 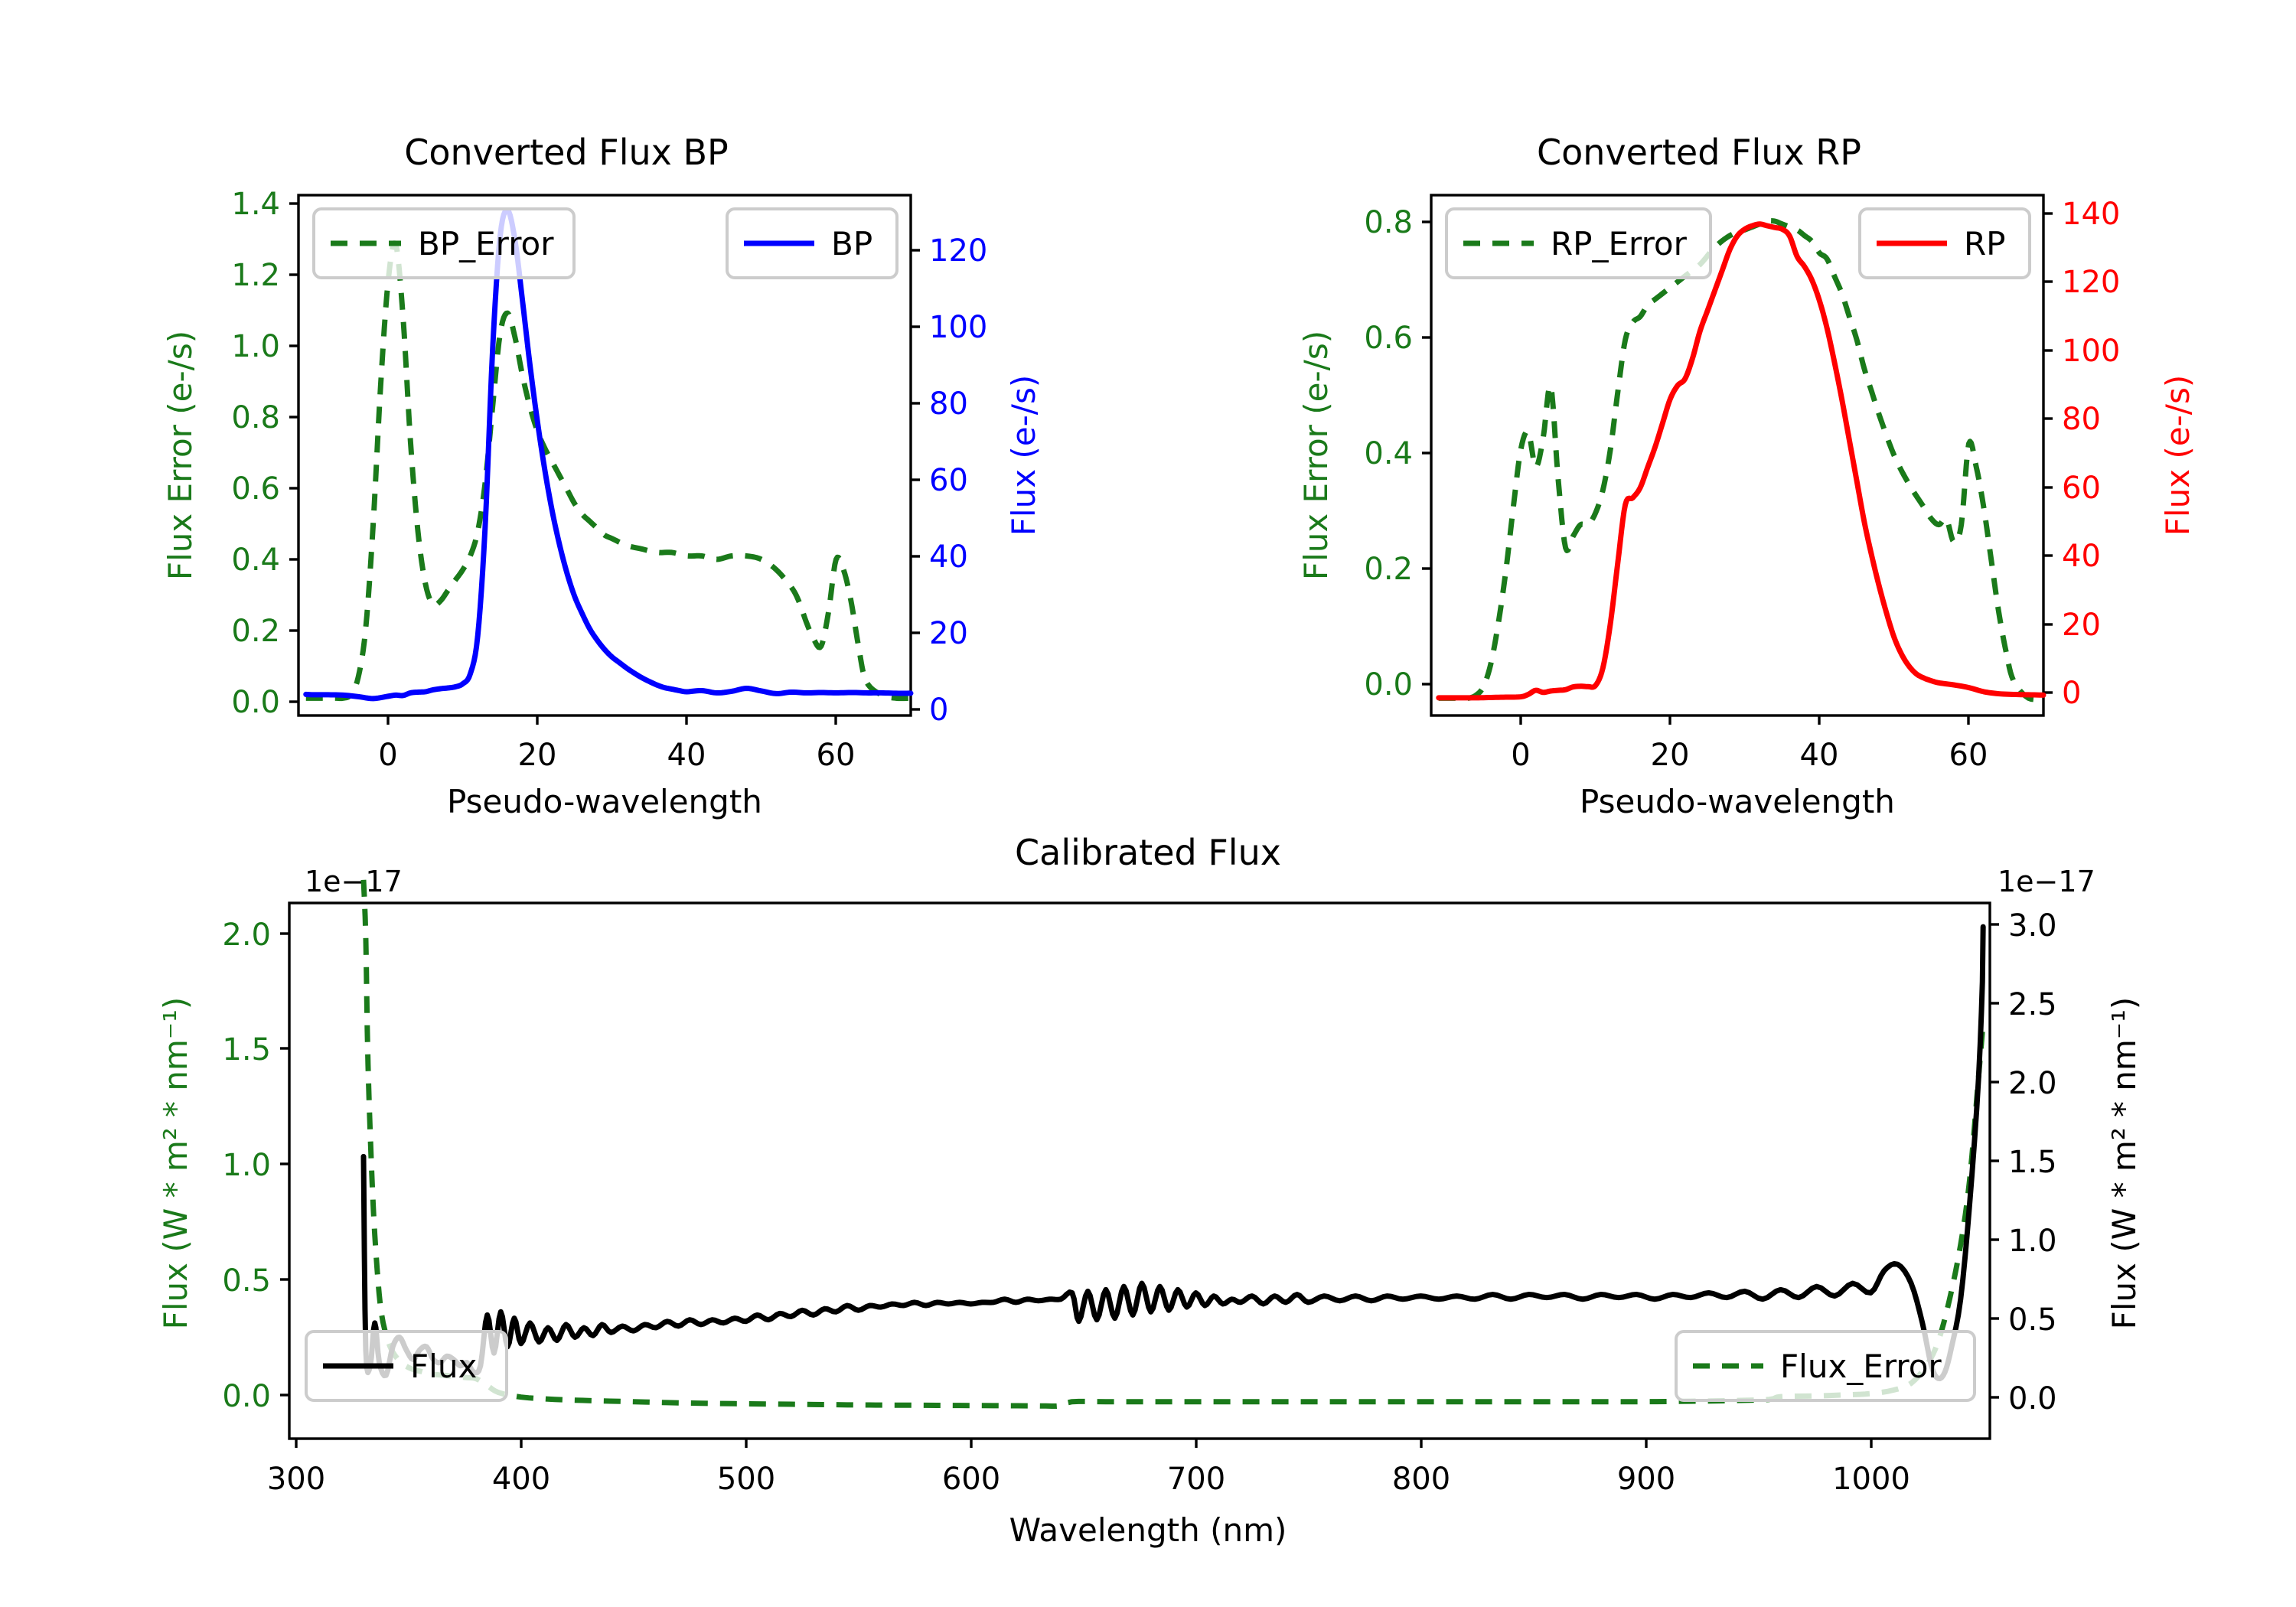 What do you see at coordinates (958, 251) in the screenshot?
I see `bp-ytick-right-6: 120` at bounding box center [958, 251].